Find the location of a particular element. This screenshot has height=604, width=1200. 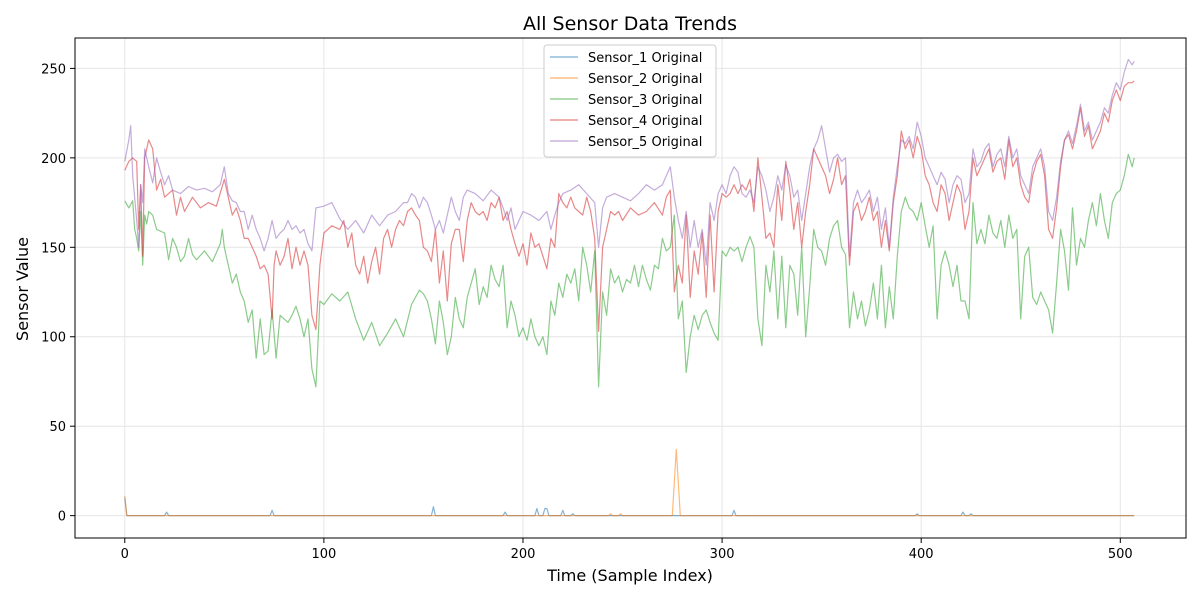

y-tick-label: 50 is located at coordinates (57, 427).